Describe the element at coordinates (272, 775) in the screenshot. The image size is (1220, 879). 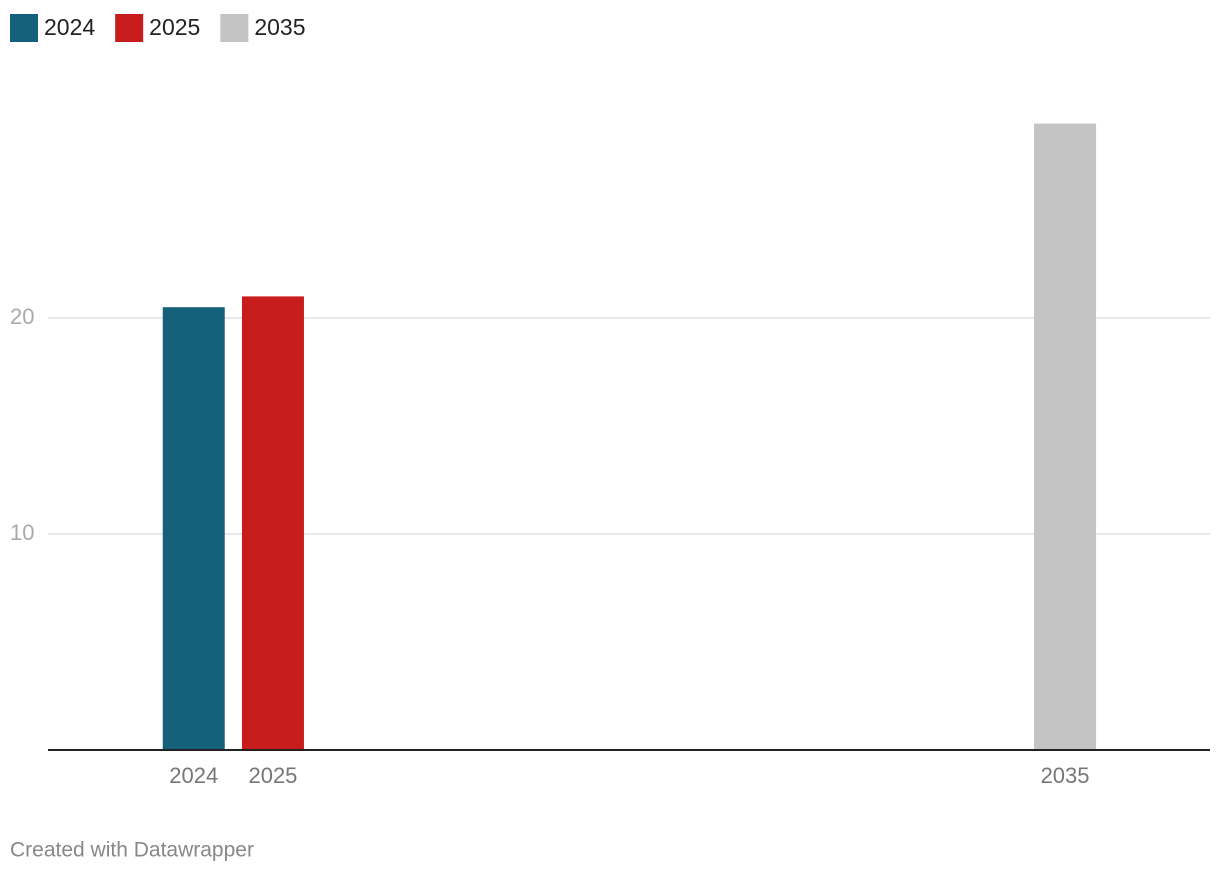
I see `x-tick-label: 2025` at that location.